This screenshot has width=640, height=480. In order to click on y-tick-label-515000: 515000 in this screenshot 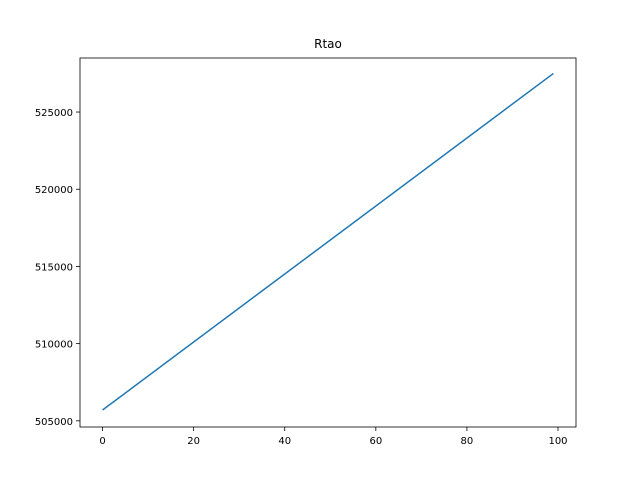, I will do `click(54, 267)`.